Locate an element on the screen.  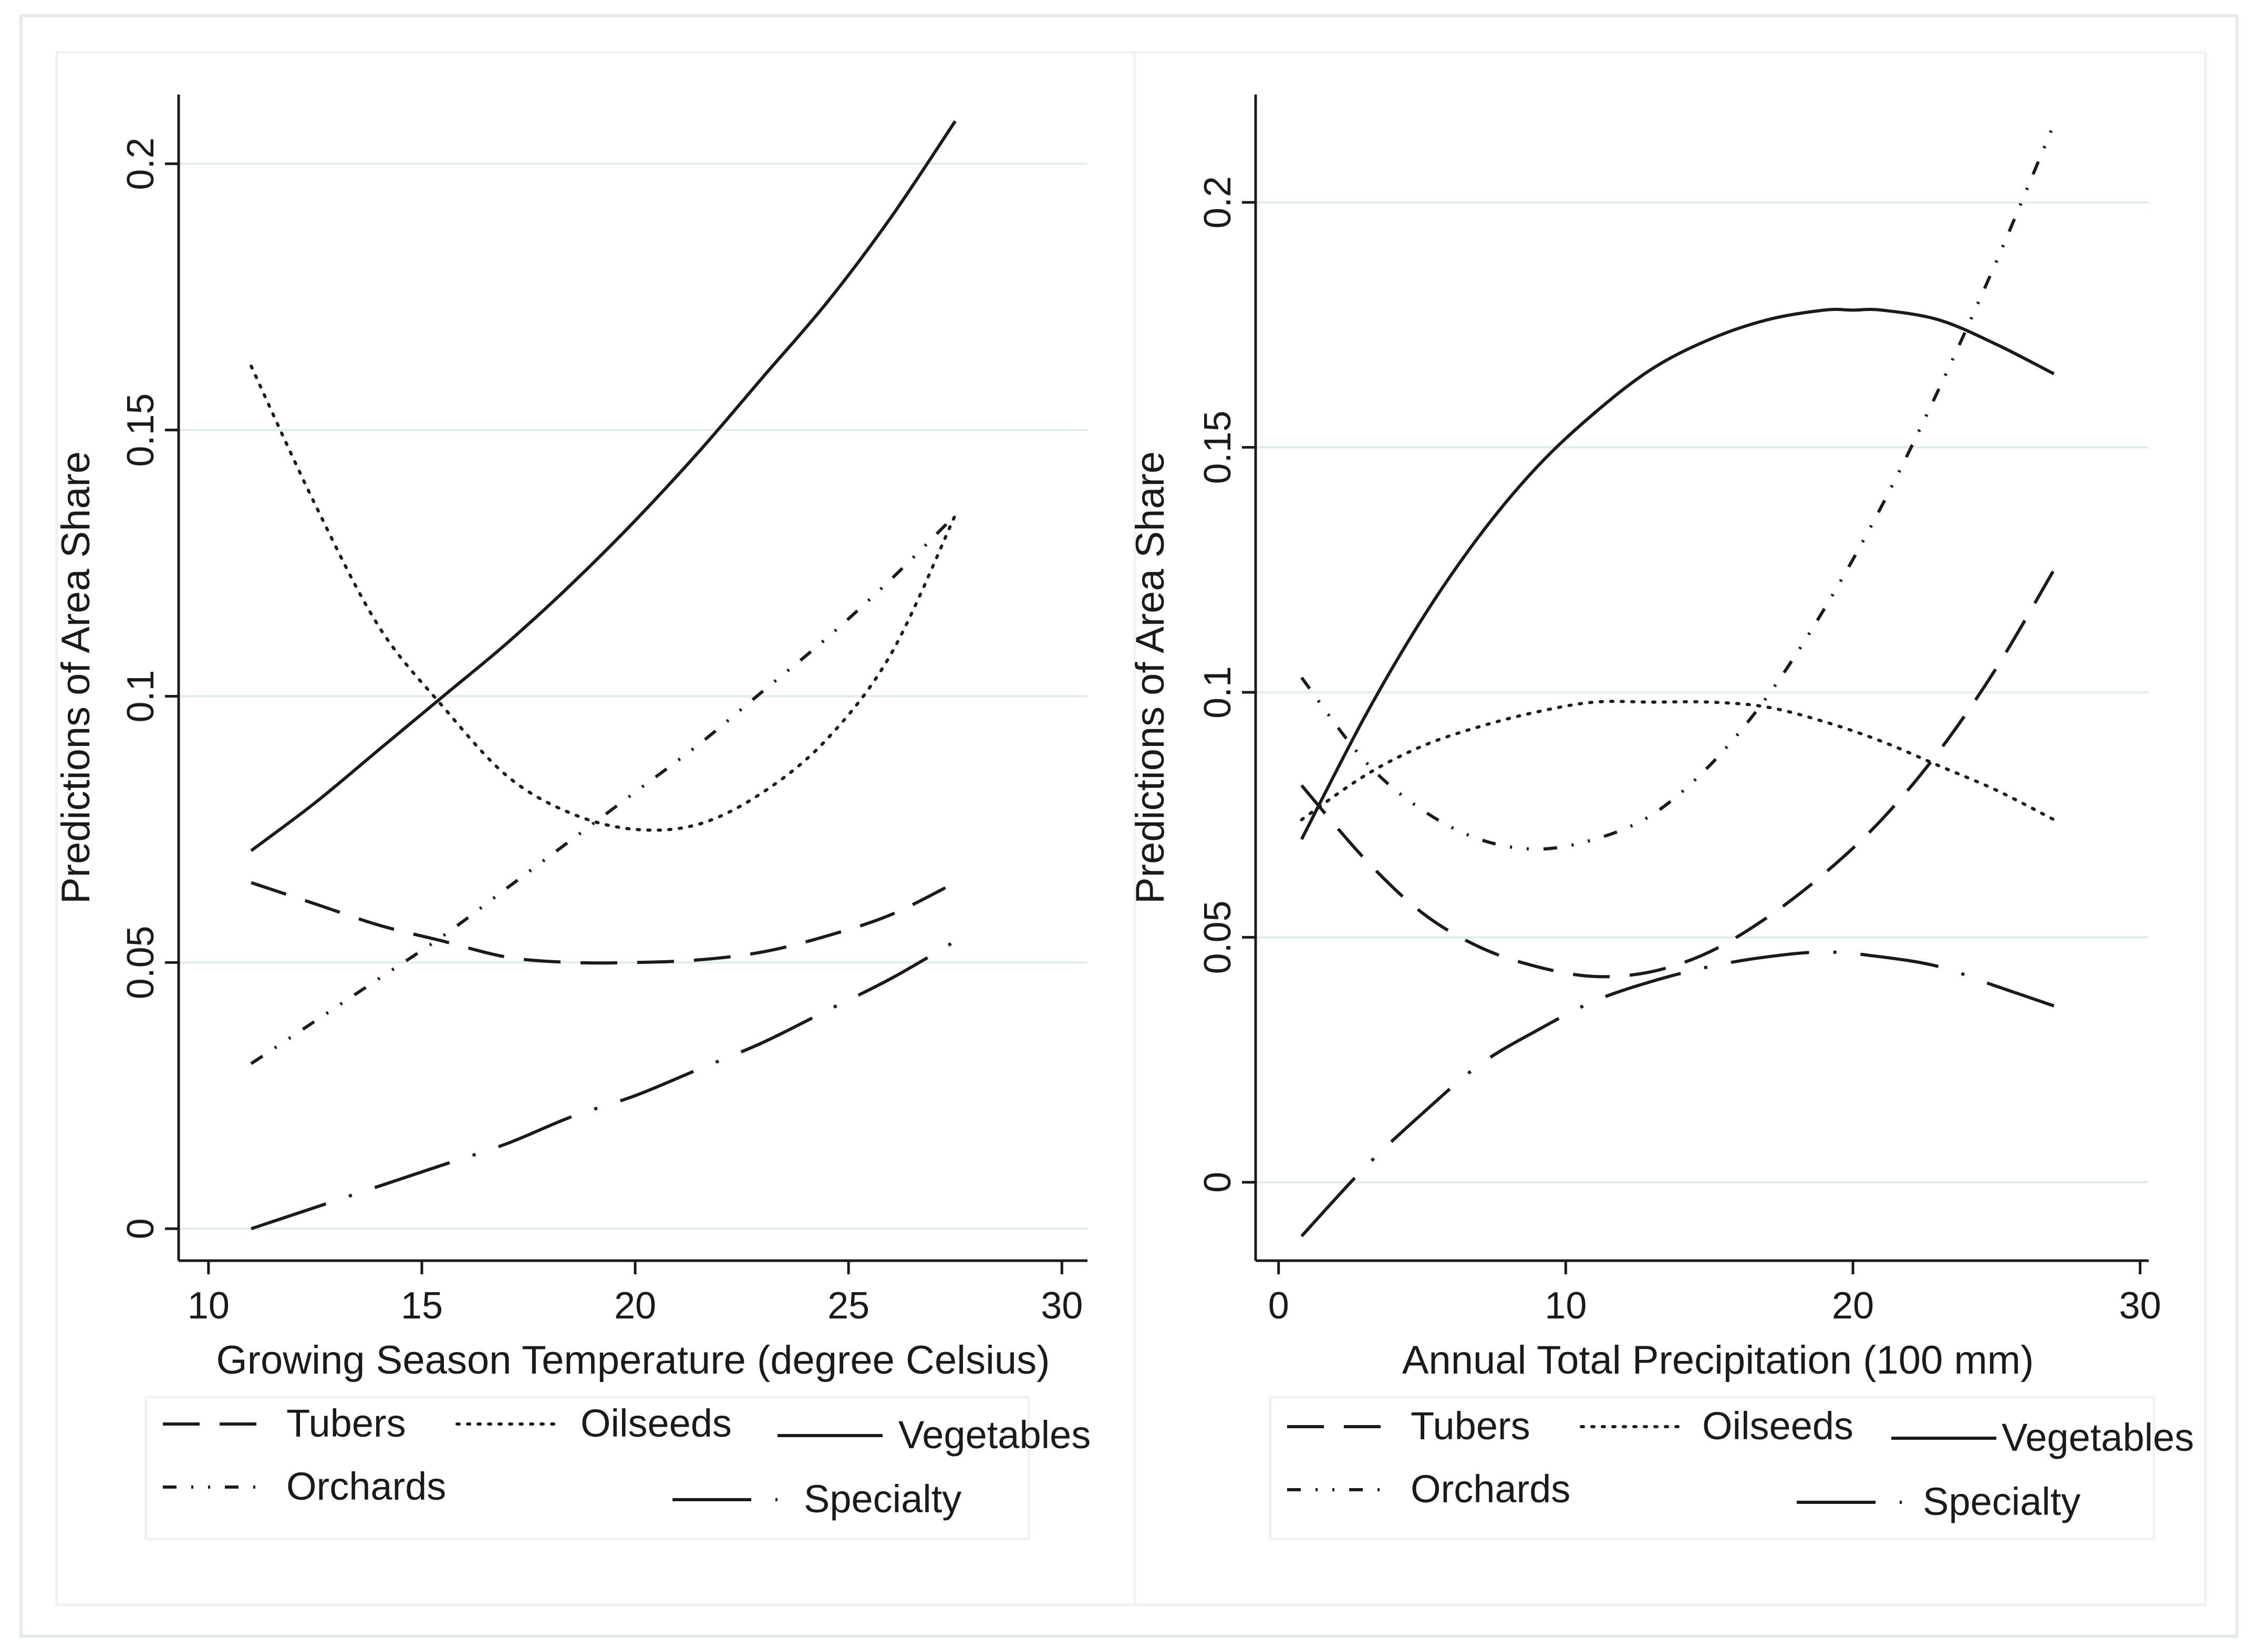
series-line-orchards is located at coordinates (1678, 487).